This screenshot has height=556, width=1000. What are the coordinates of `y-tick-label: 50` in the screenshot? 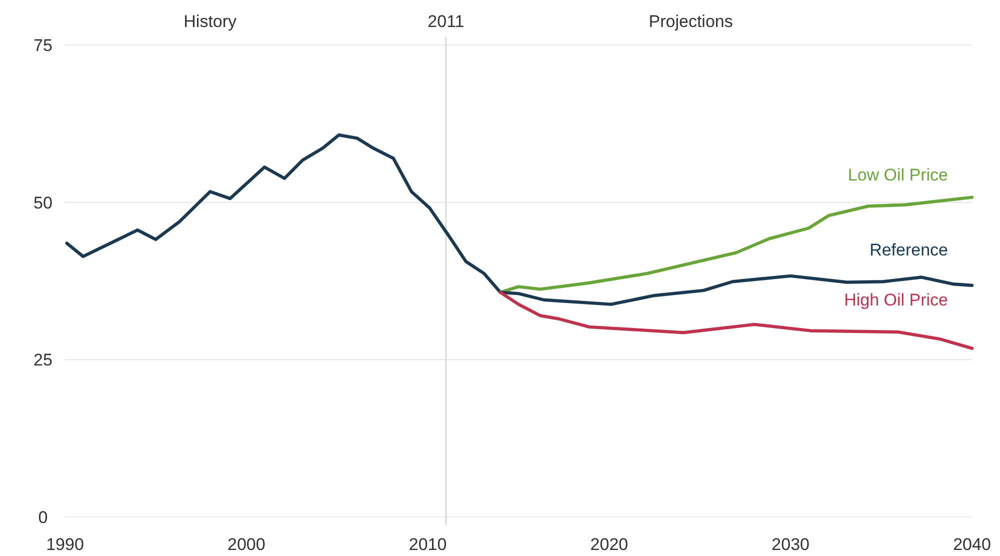 It's located at (43, 202).